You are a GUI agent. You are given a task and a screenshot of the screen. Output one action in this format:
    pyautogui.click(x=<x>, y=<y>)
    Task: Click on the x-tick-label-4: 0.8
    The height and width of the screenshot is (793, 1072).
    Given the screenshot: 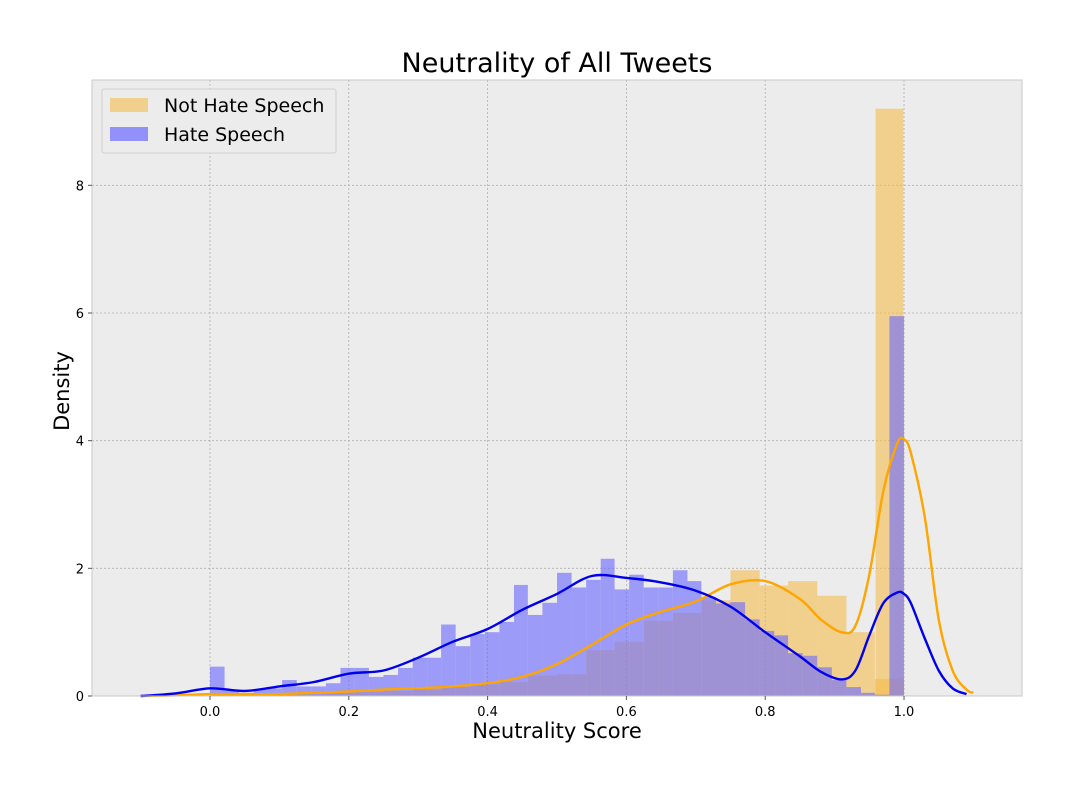 What is the action you would take?
    pyautogui.click(x=765, y=712)
    